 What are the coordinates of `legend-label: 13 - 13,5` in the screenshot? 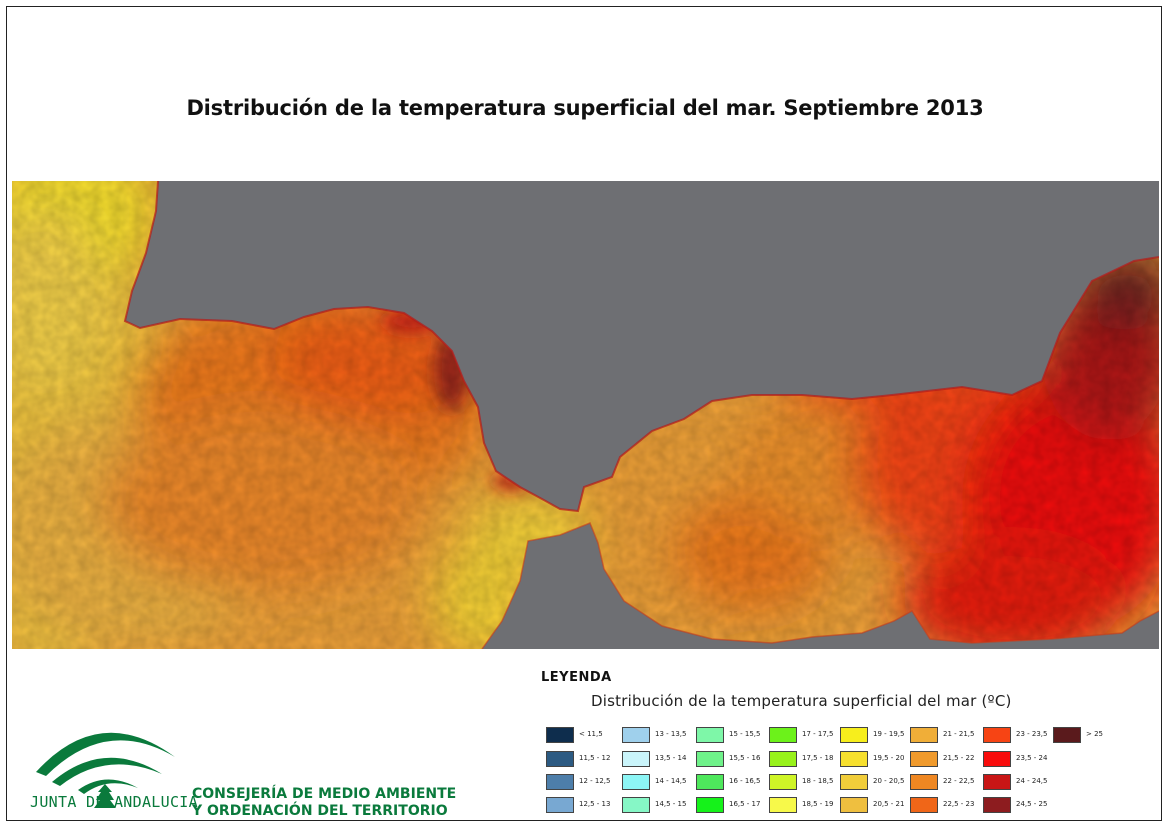 It's located at (671, 734).